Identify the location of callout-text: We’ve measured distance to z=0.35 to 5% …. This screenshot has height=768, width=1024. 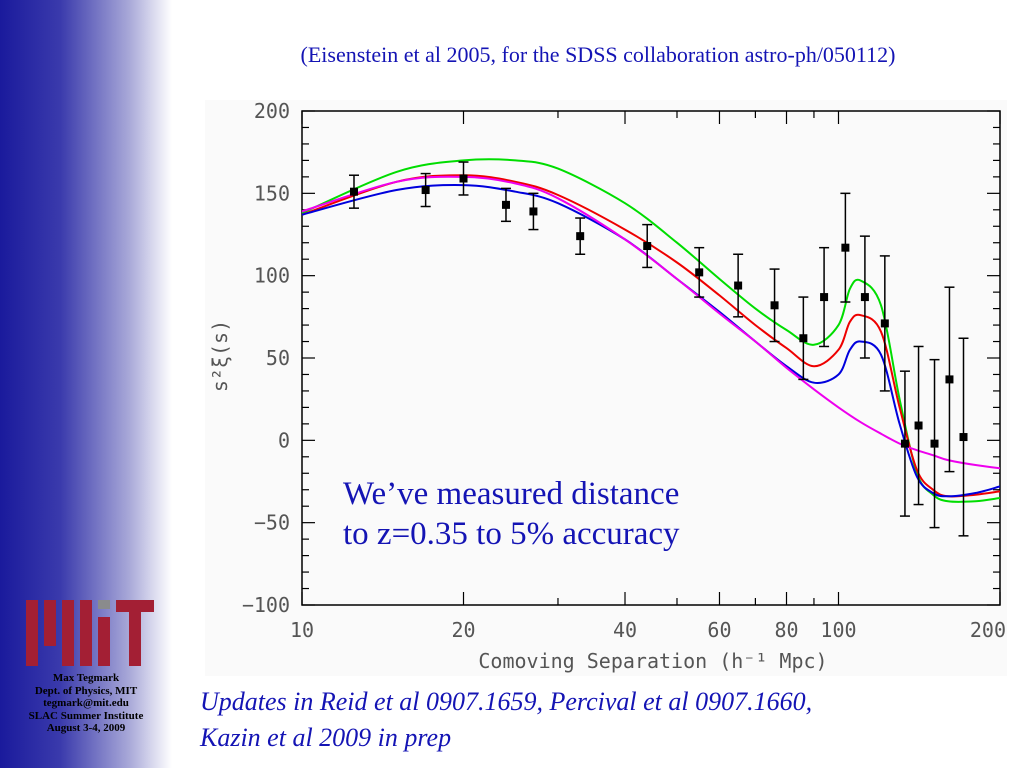
(511, 514).